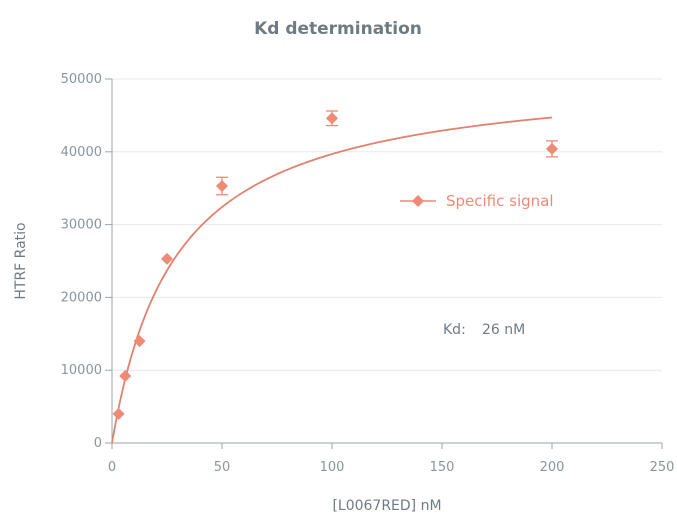 The image size is (677, 516). What do you see at coordinates (391, 467) in the screenshot?
I see `x-tick-labels: 0 50 100 150 200 250` at bounding box center [391, 467].